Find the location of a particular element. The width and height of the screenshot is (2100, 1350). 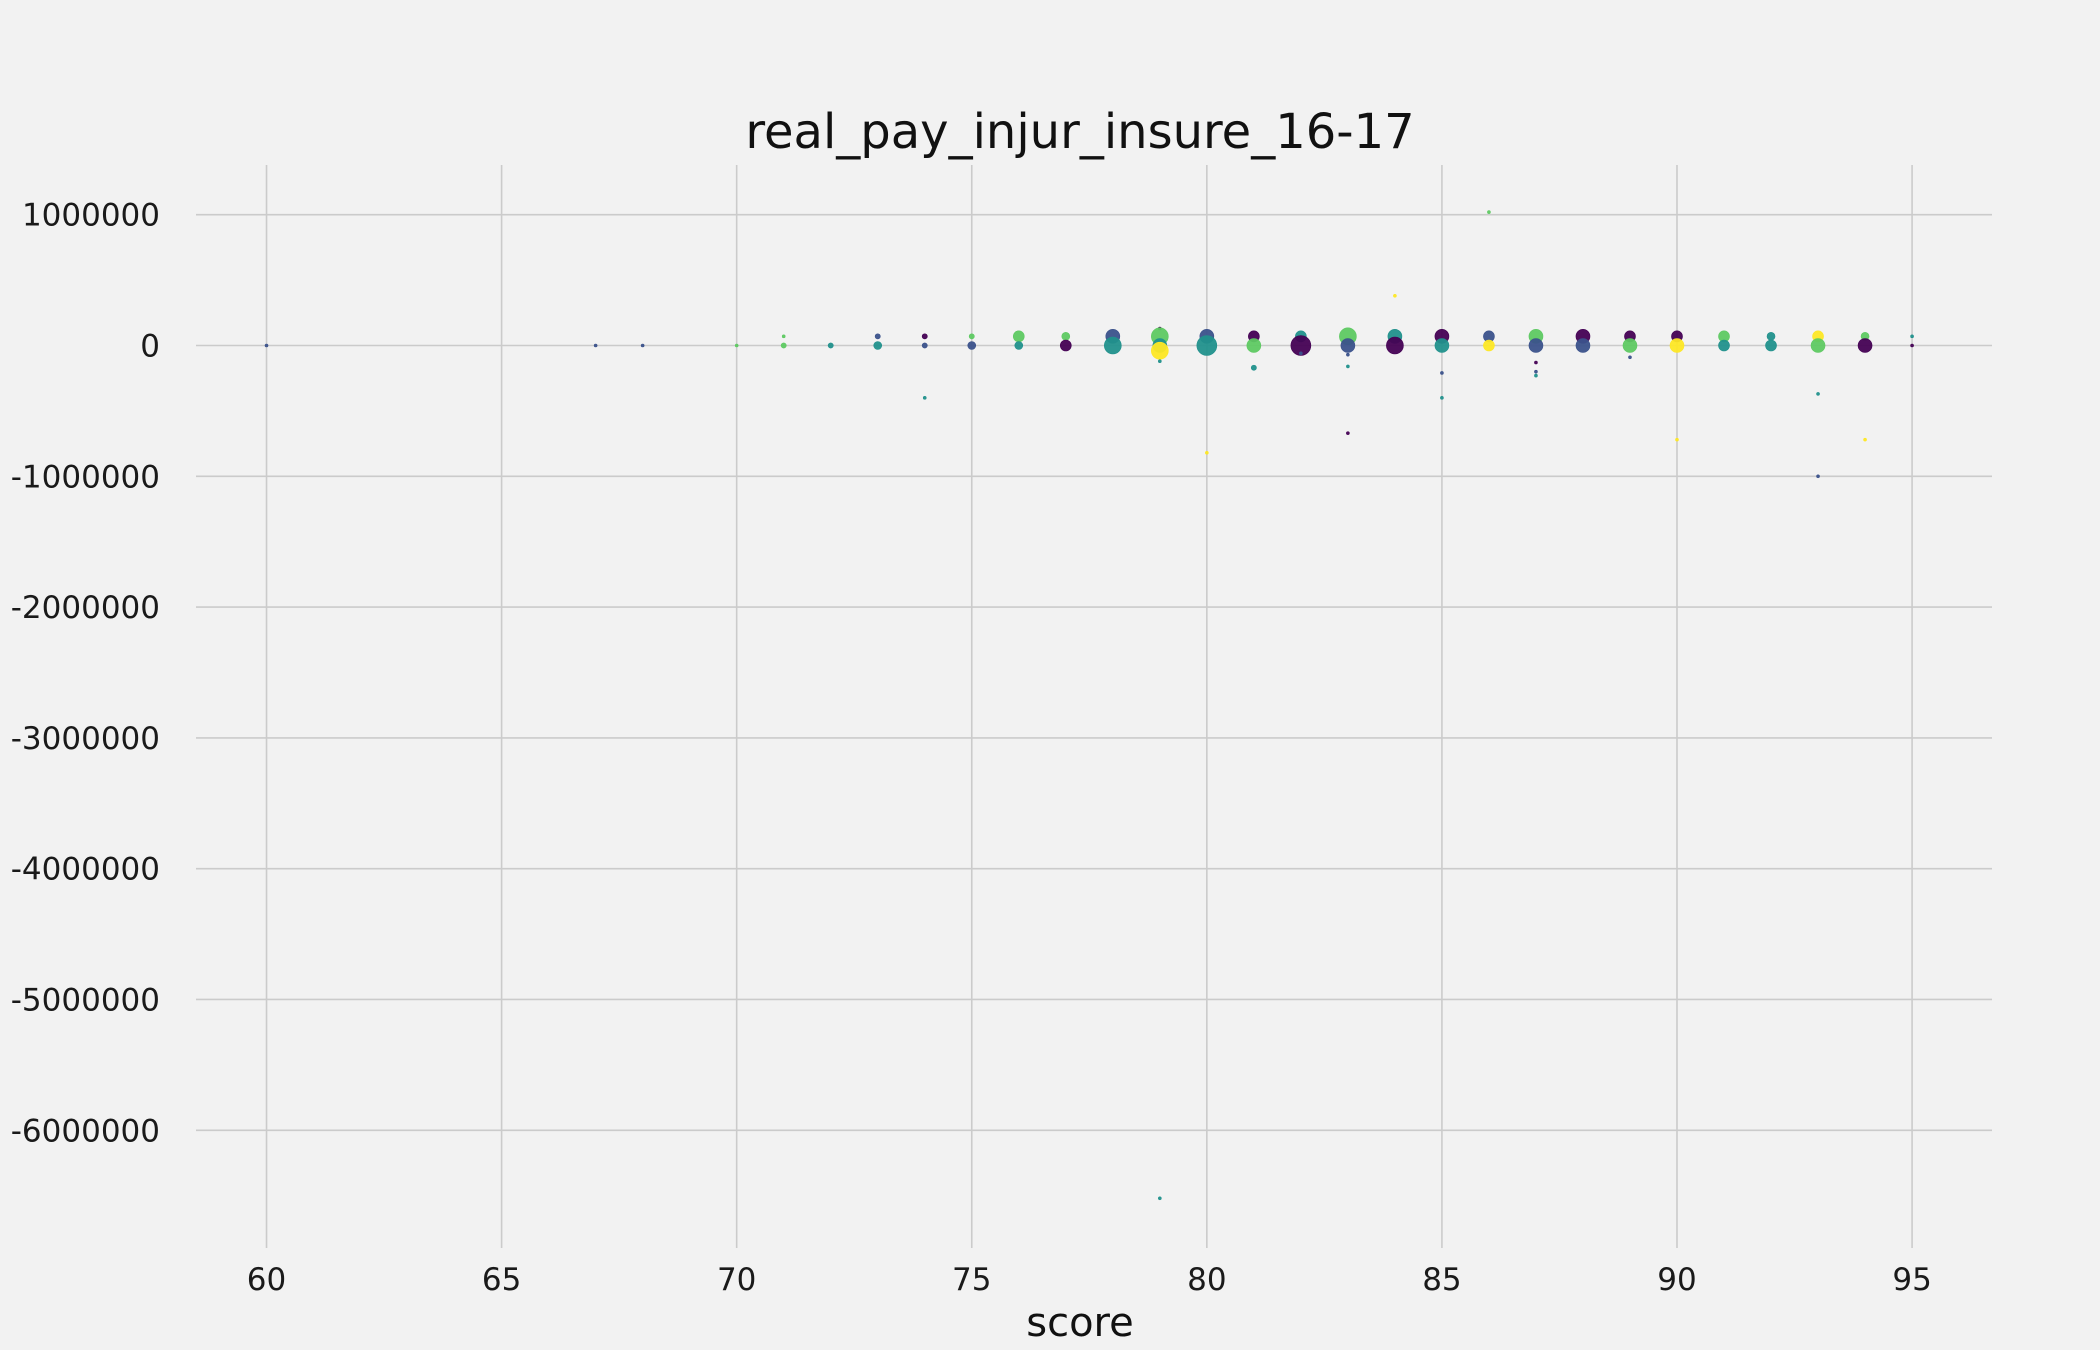

y-tick-label: -2000000 is located at coordinates (85, 608).